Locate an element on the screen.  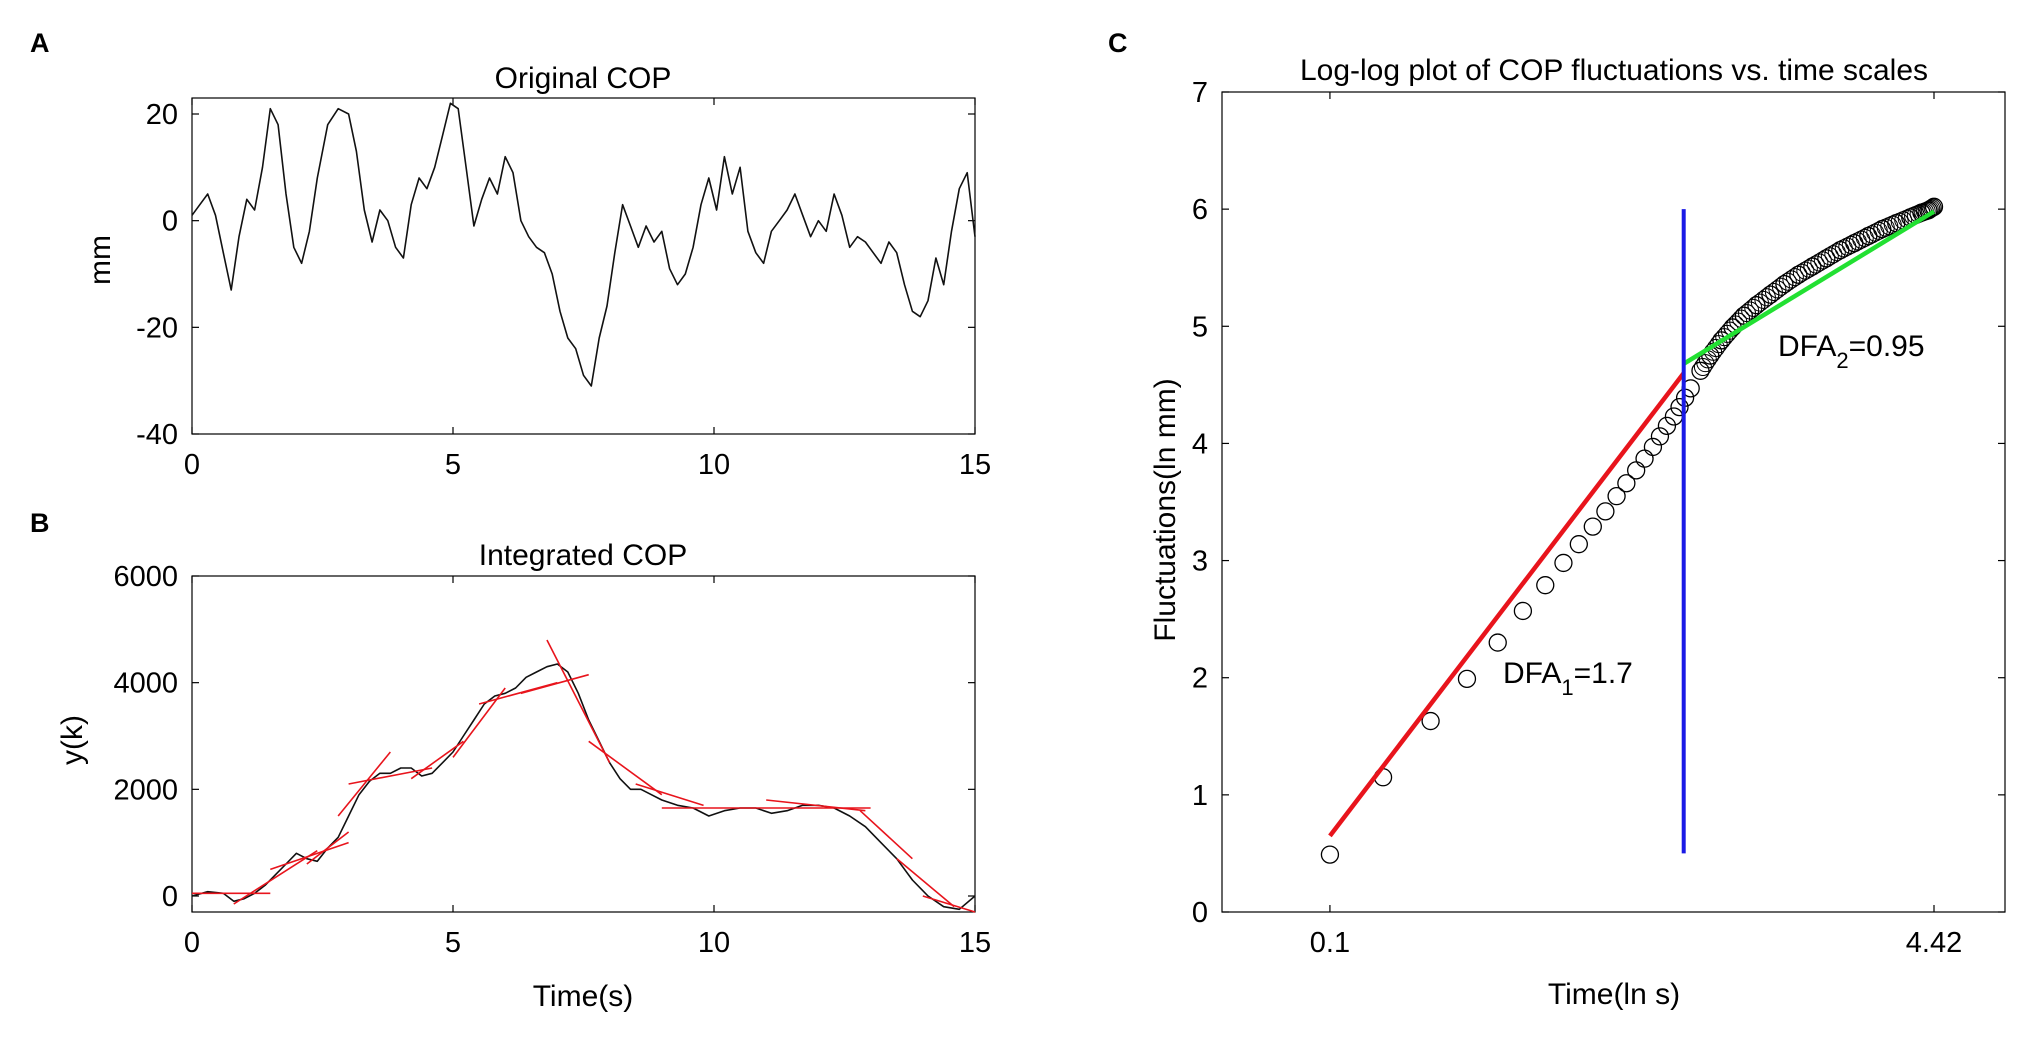
panel-a-xtick-label: 15 is located at coordinates (975, 465).